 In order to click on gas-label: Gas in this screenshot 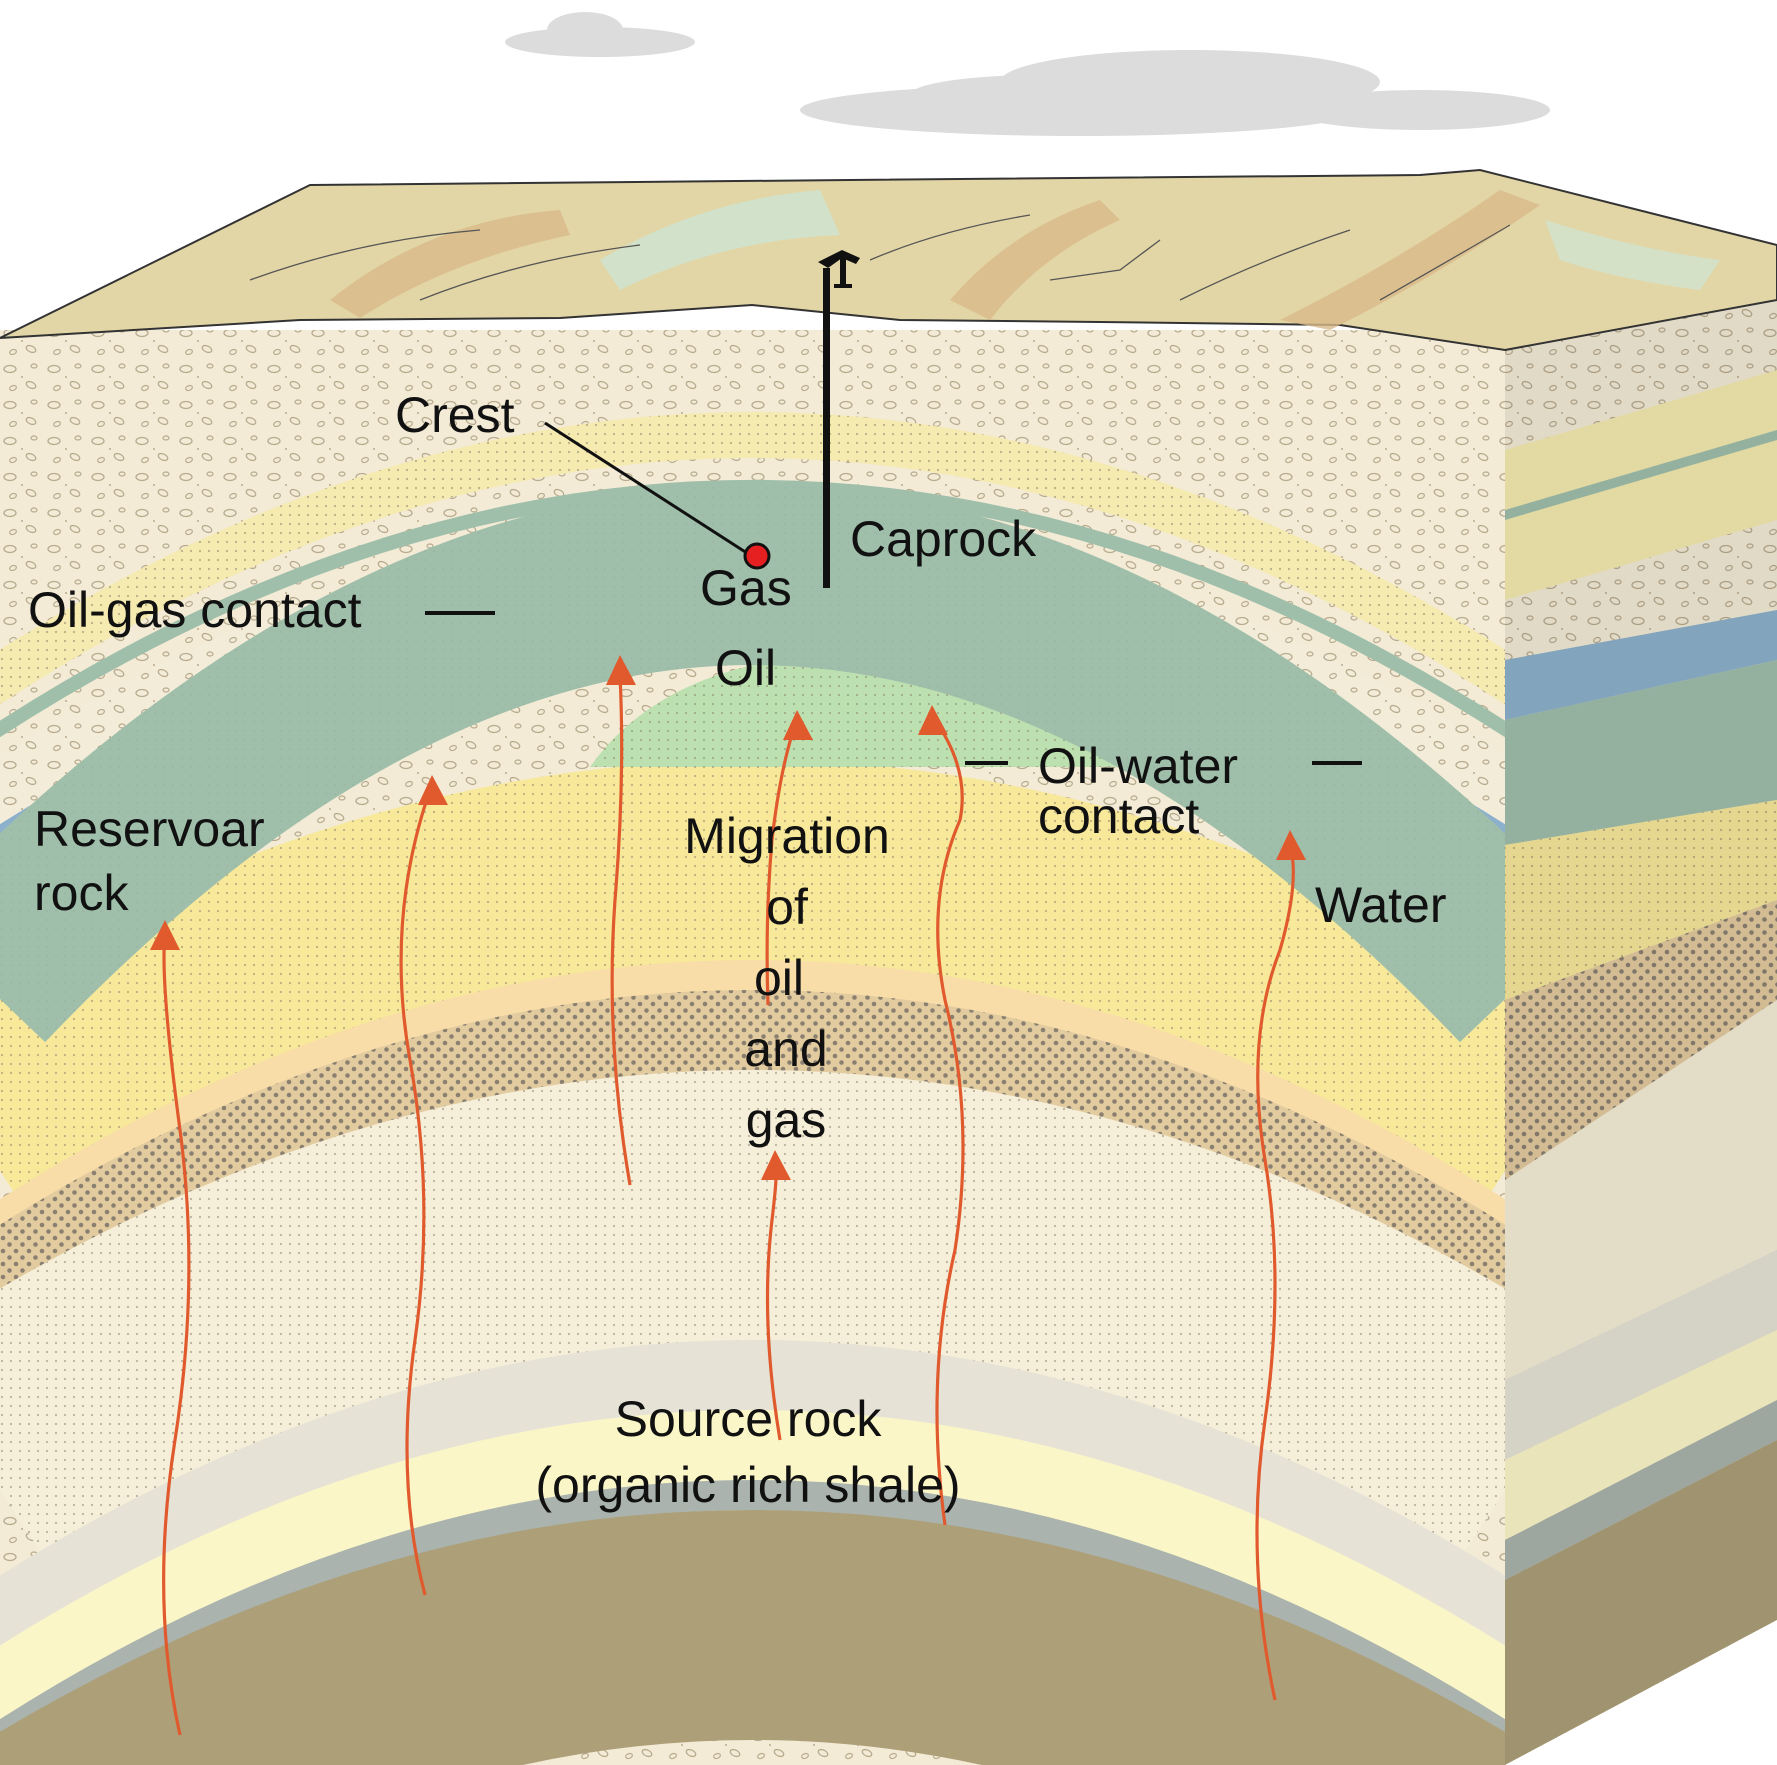, I will do `click(746, 588)`.